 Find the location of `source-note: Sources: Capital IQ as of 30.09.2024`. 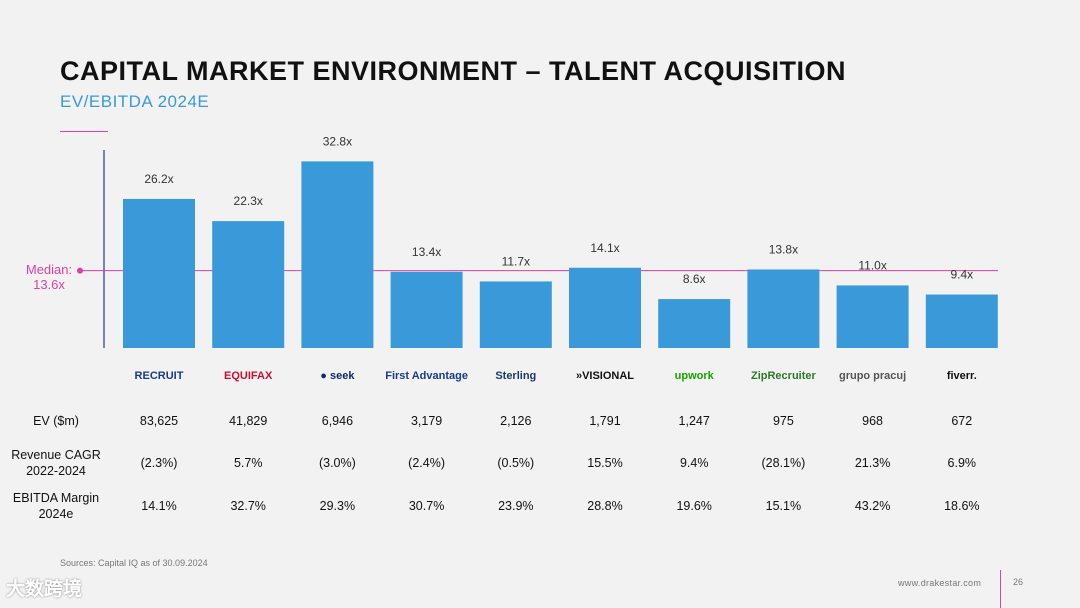

source-note: Sources: Capital IQ as of 30.09.2024 is located at coordinates (134, 563).